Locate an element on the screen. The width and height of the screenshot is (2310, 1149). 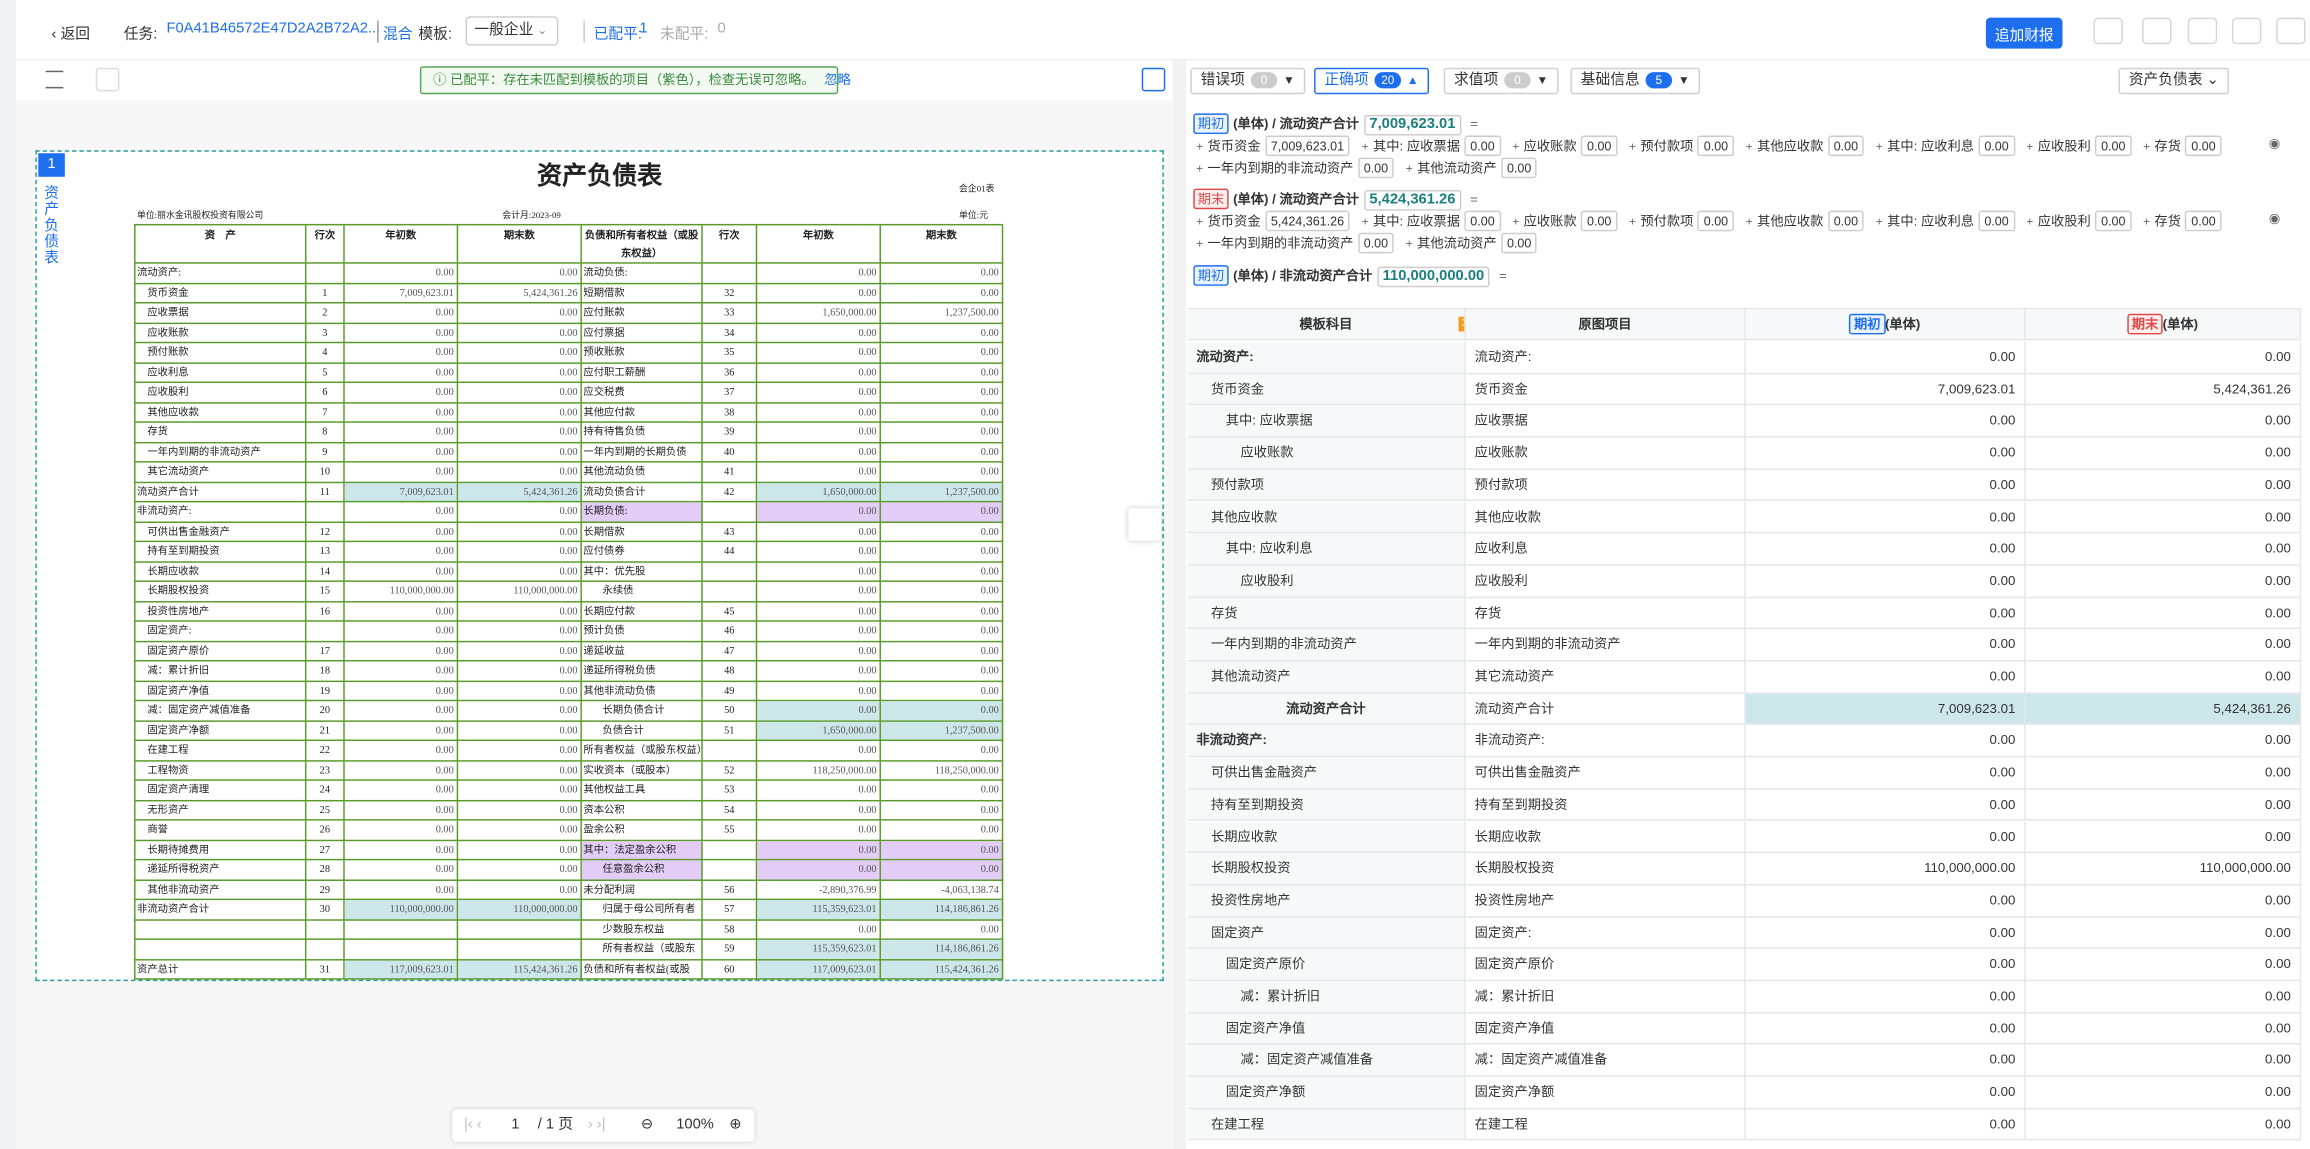
grid-item: 其他流动资产 is located at coordinates (1326, 677).